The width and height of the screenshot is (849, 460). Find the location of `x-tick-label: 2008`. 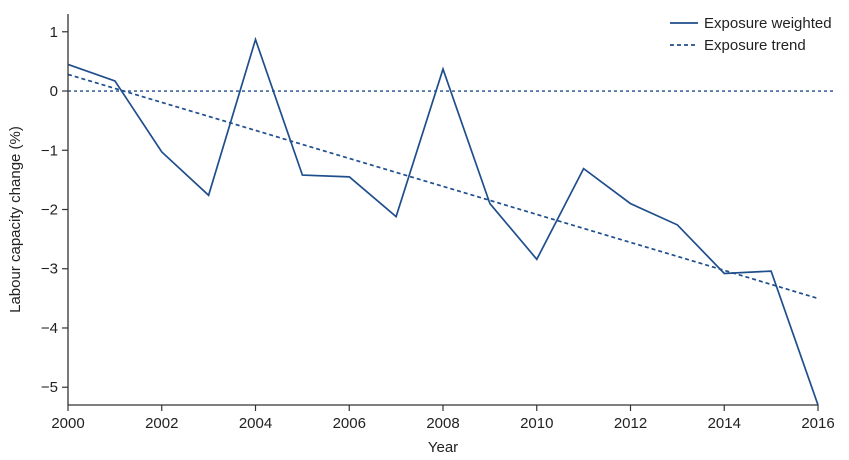

x-tick-label: 2008 is located at coordinates (442, 423).